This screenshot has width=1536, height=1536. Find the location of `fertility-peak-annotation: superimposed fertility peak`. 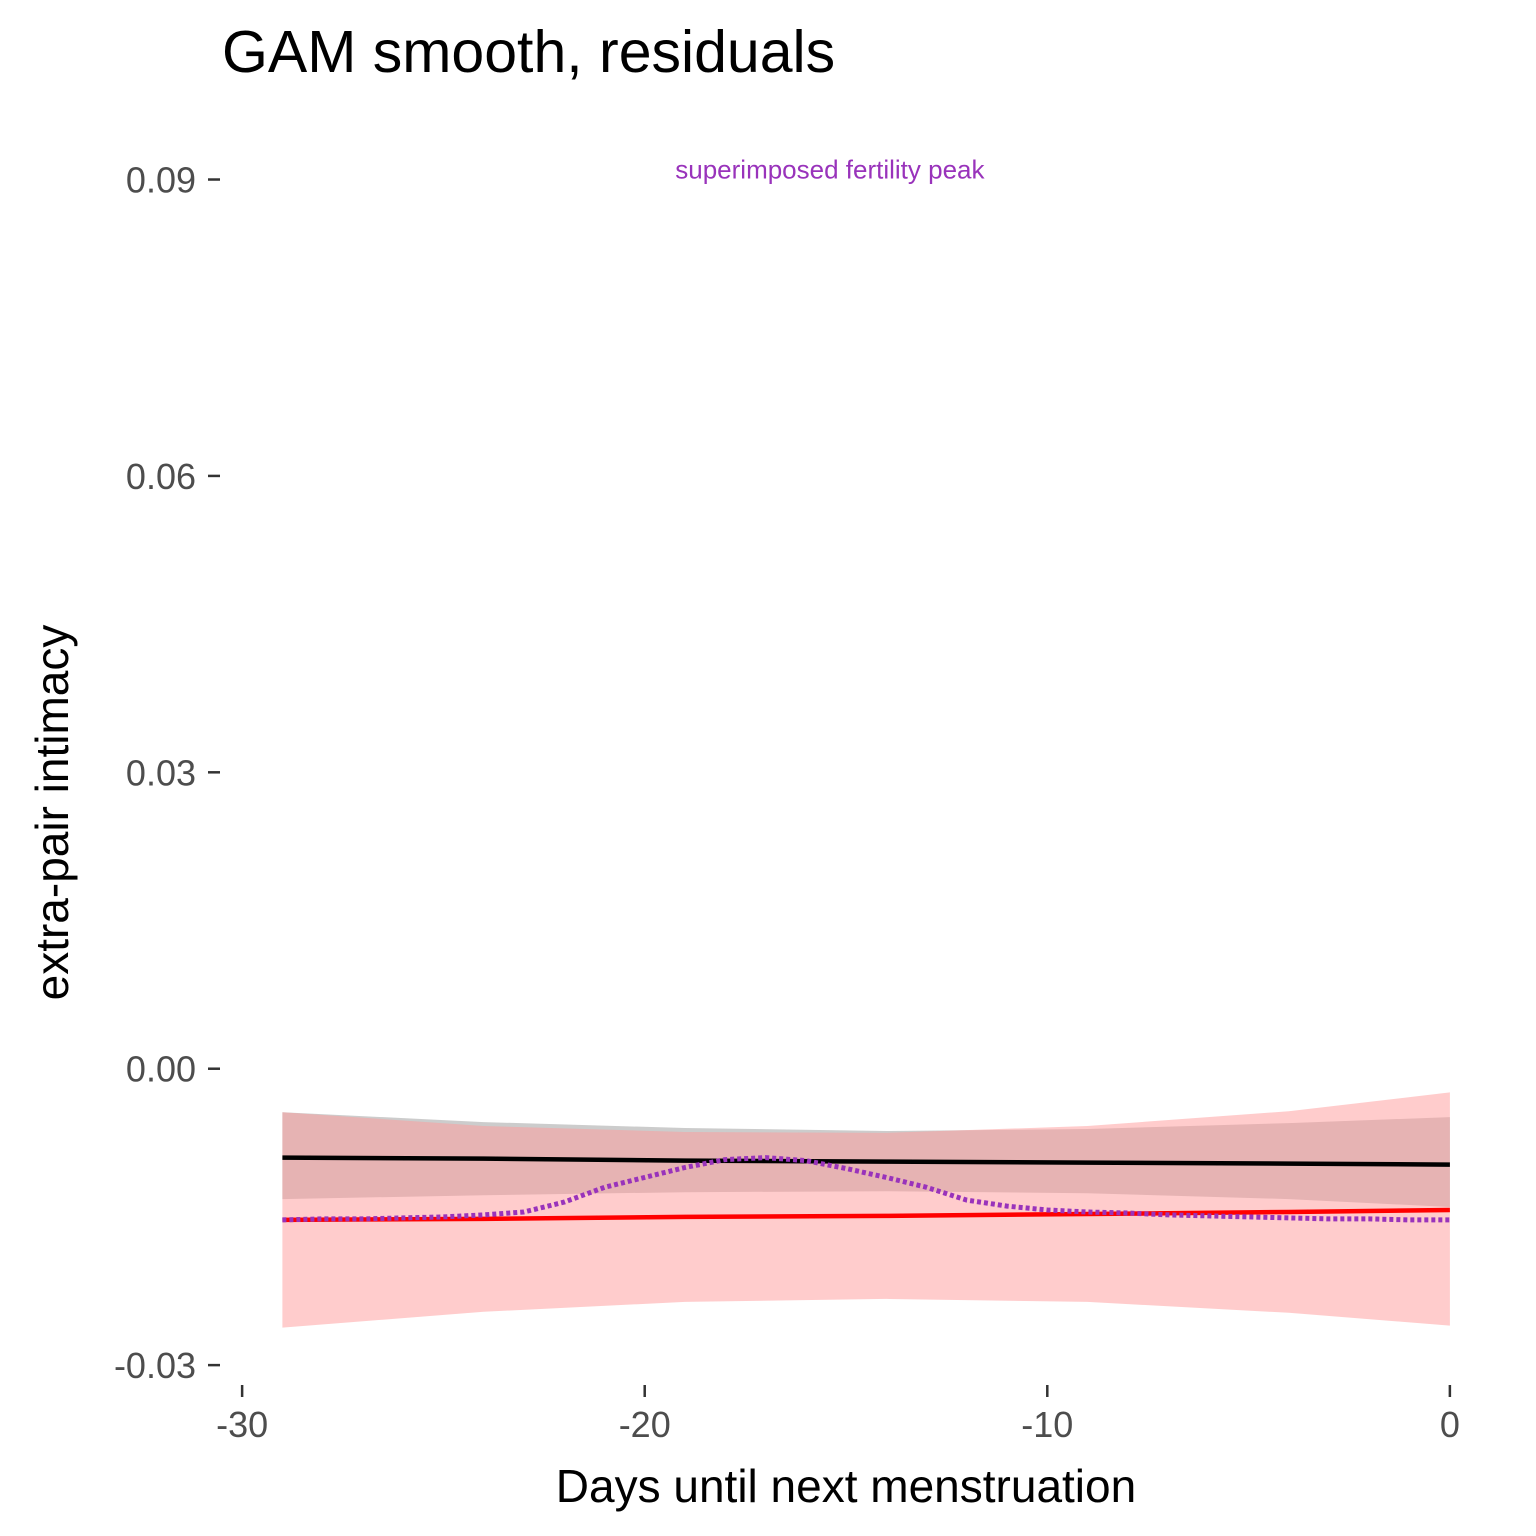

fertility-peak-annotation: superimposed fertility peak is located at coordinates (830, 170).